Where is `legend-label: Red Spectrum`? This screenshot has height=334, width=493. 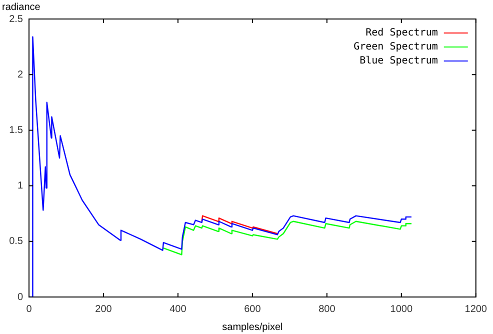 legend-label: Red Spectrum is located at coordinates (402, 33).